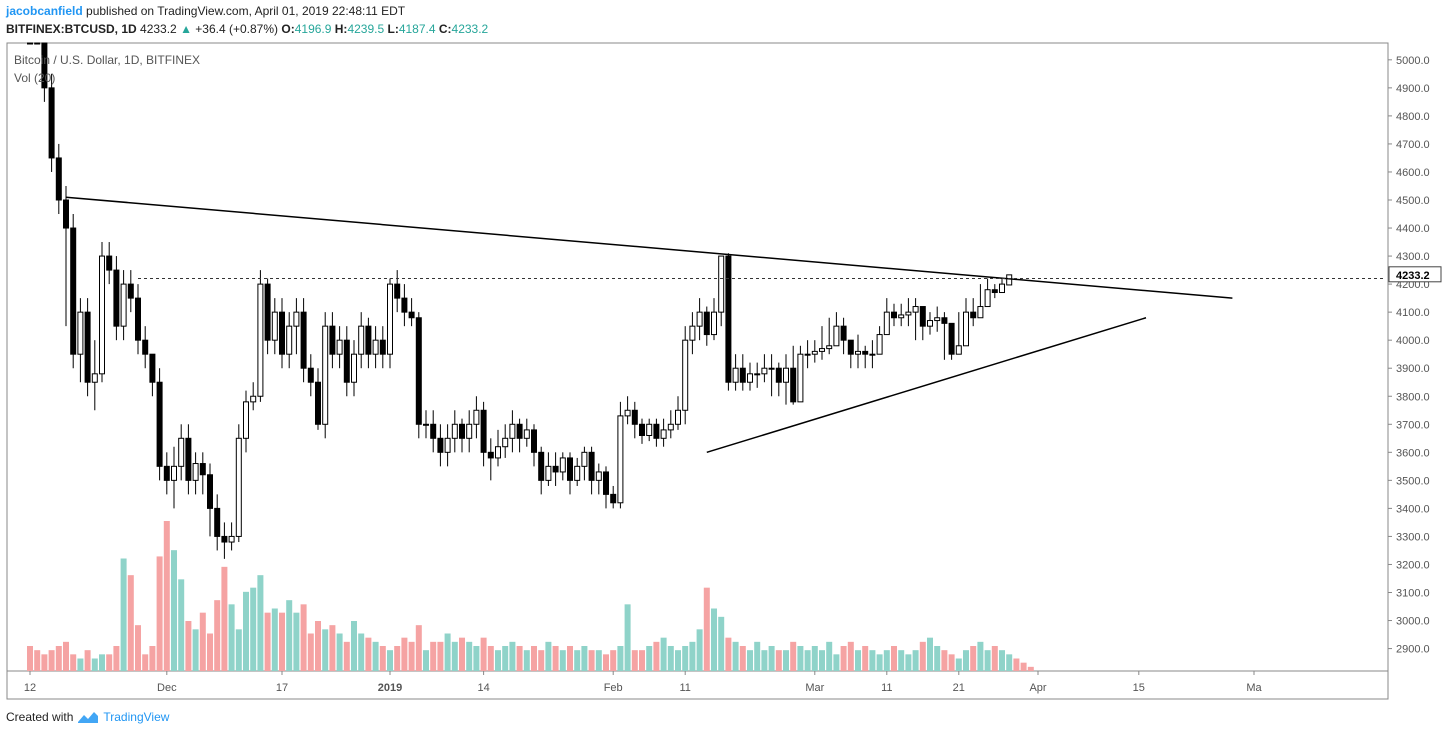 This screenshot has width=1444, height=736. What do you see at coordinates (34, 78) in the screenshot?
I see `volume-indicator-label: Vol (20)` at bounding box center [34, 78].